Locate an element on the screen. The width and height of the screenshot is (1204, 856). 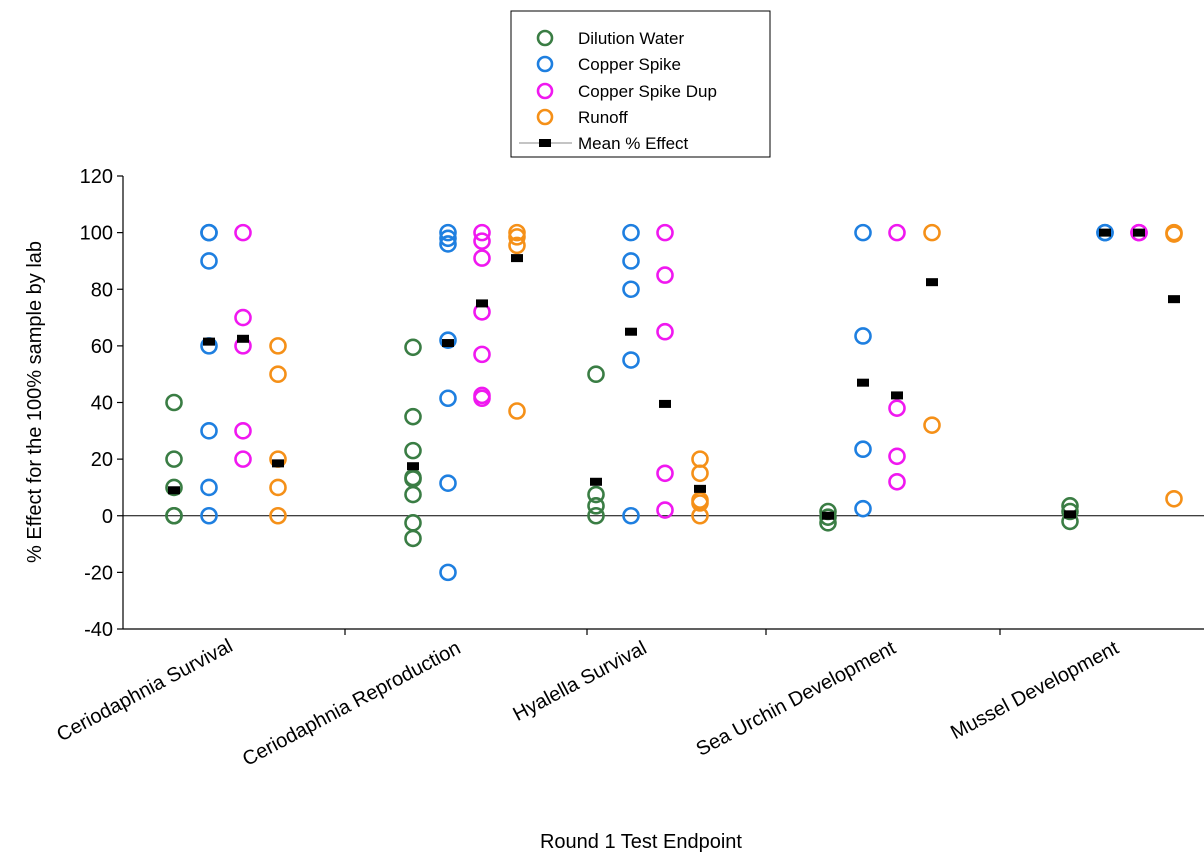
y-tick-label: 0 is located at coordinates (107, 517).